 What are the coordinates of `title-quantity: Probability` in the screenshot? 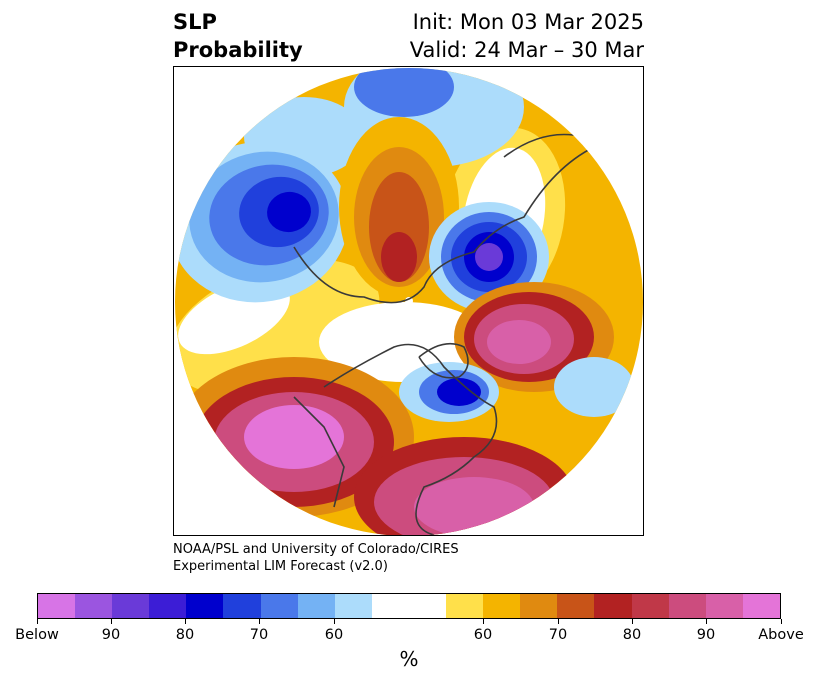 It's located at (238, 50).